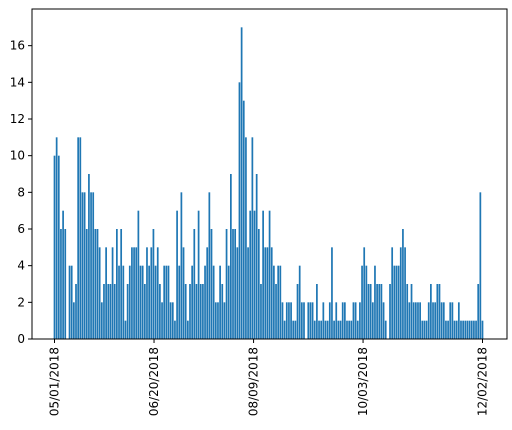 This screenshot has width=512, height=430. What do you see at coordinates (17, 156) in the screenshot?
I see `y-tick-label: 10` at bounding box center [17, 156].